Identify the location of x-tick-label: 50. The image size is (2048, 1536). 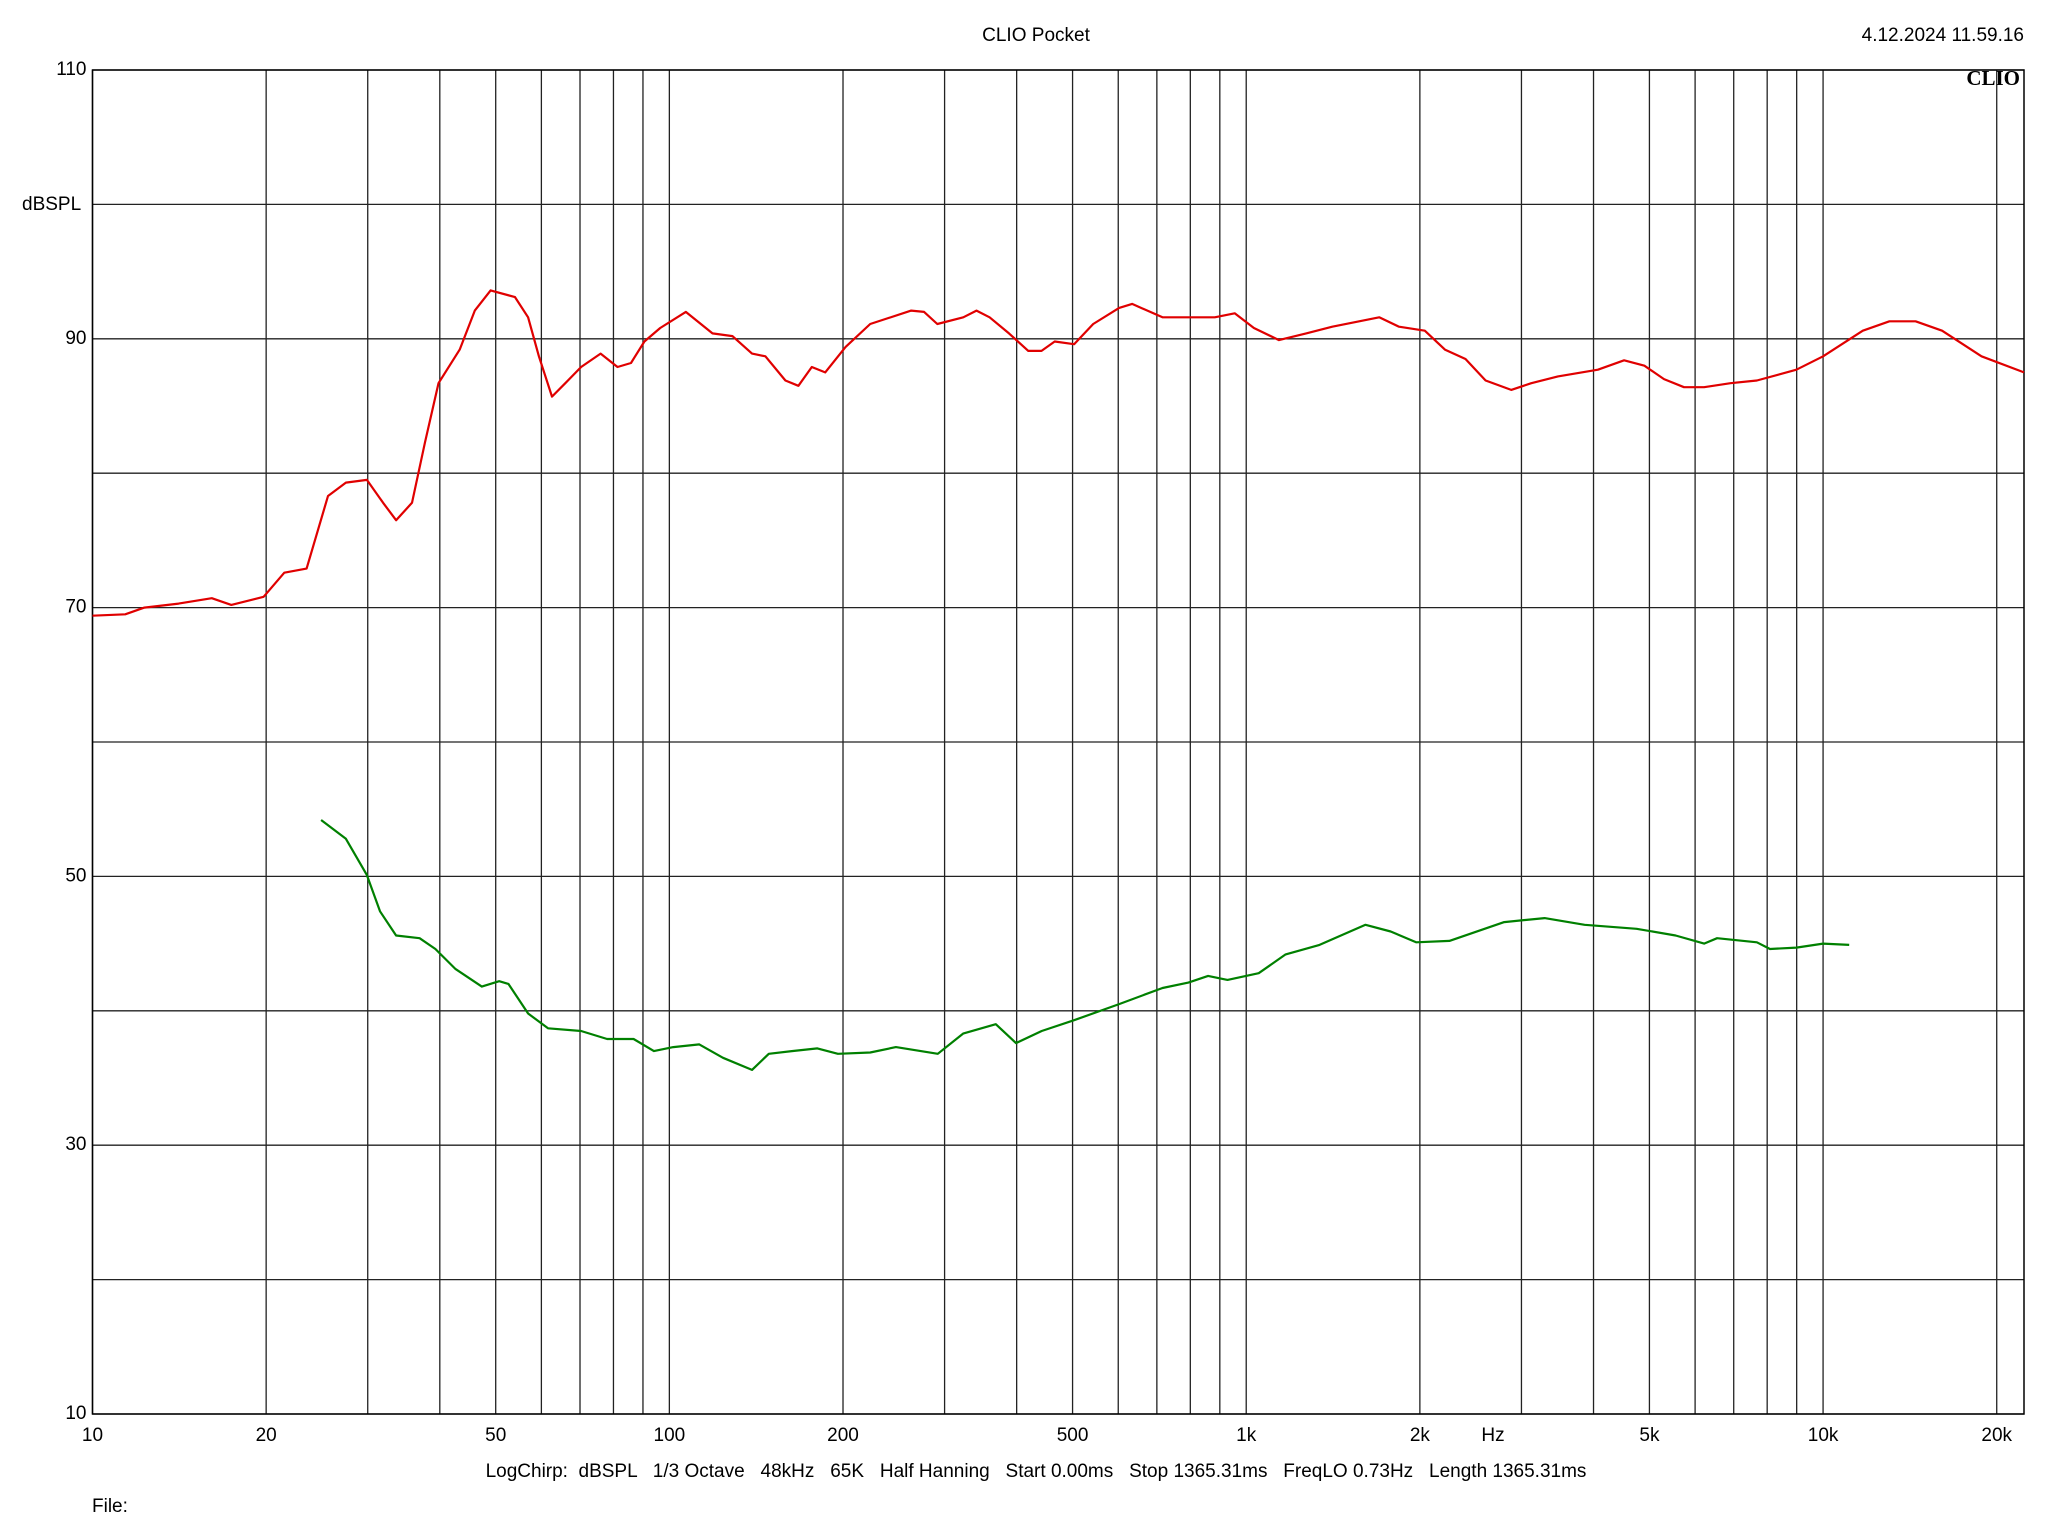
(495, 1435).